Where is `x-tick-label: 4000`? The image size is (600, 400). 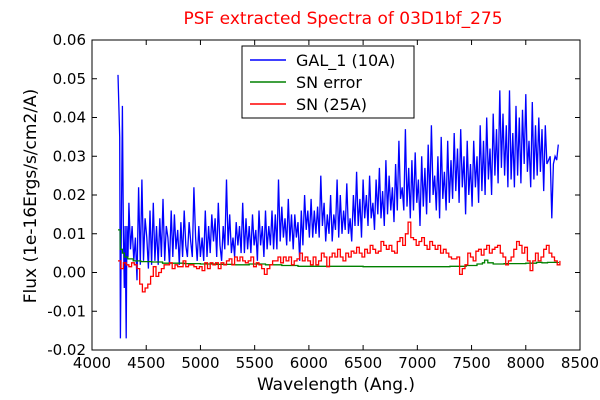
x-tick-label: 4000 is located at coordinates (92, 363).